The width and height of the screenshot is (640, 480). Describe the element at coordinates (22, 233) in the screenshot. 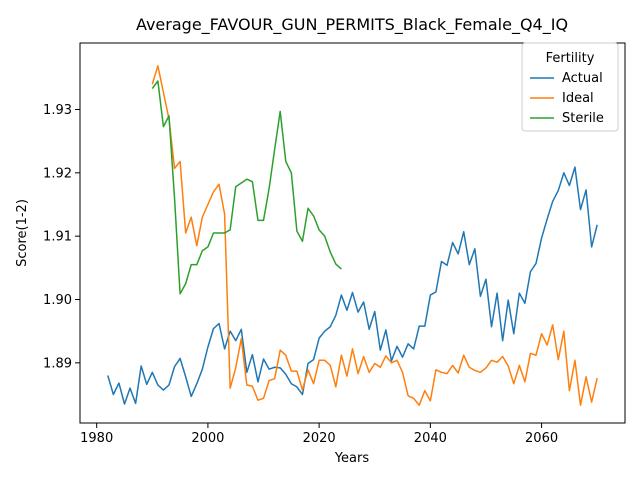

I see `y-axis-label: Score(1-2)` at that location.